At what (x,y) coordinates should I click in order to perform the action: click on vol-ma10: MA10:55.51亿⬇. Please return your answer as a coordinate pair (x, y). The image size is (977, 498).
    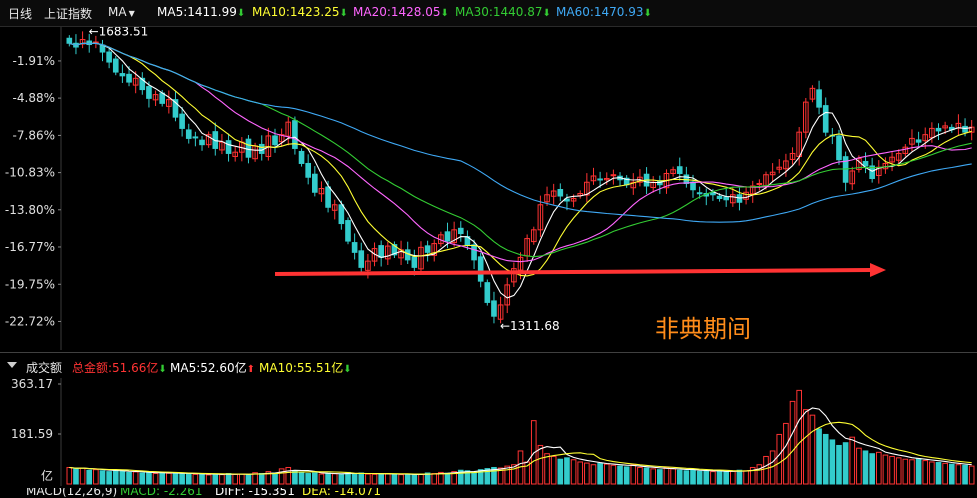
    Looking at the image, I should click on (305, 367).